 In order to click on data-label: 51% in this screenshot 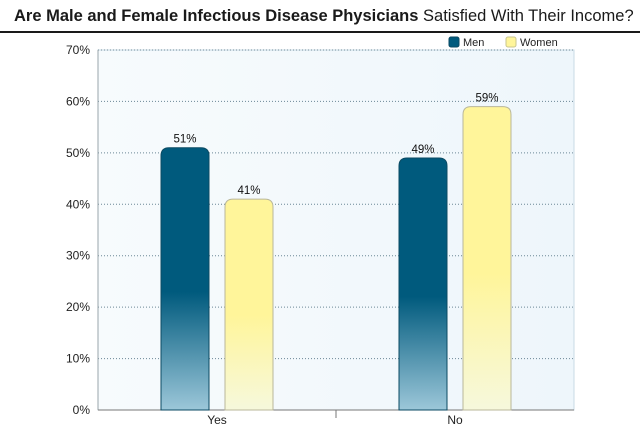, I will do `click(184, 140)`.